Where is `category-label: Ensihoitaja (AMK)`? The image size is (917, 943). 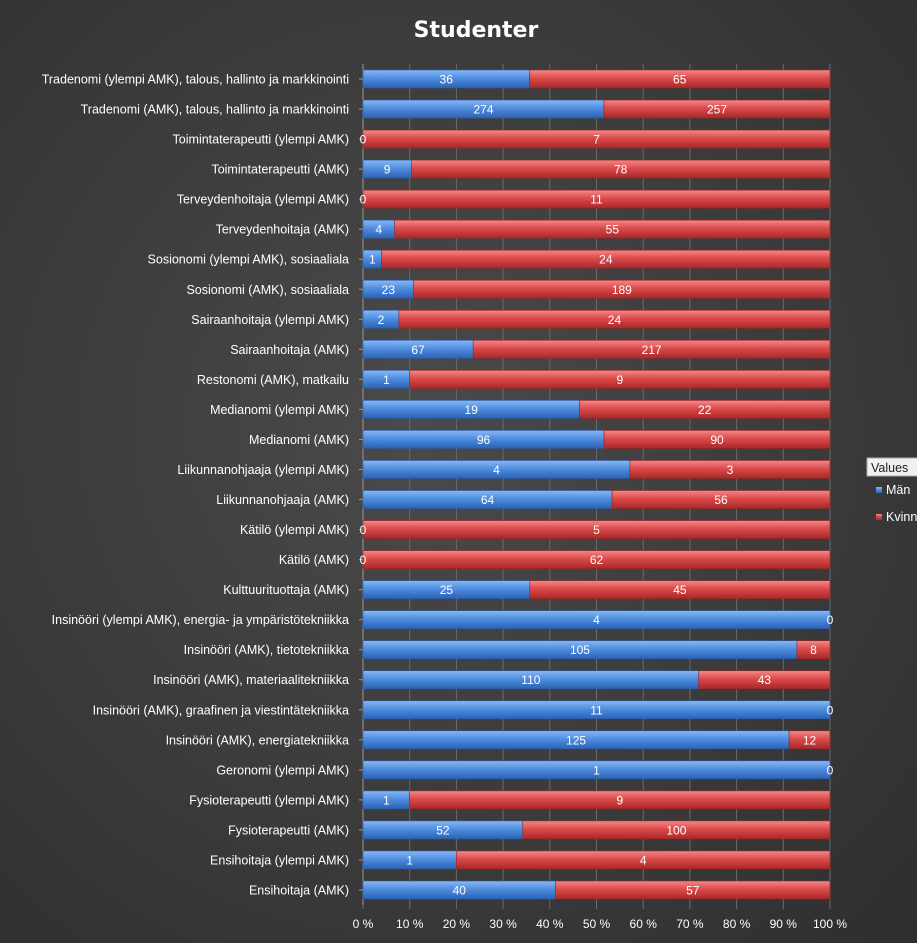
category-label: Ensihoitaja (AMK) is located at coordinates (299, 891).